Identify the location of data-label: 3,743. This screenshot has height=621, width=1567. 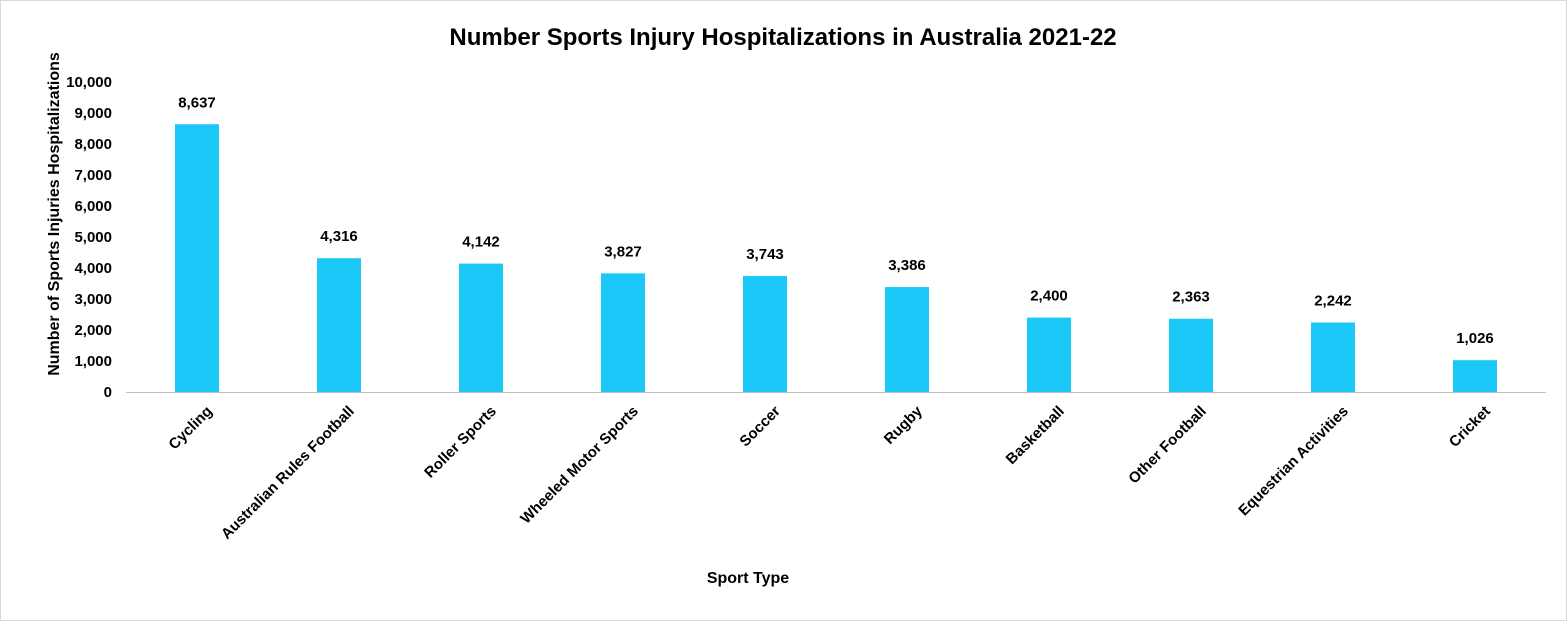
(765, 254).